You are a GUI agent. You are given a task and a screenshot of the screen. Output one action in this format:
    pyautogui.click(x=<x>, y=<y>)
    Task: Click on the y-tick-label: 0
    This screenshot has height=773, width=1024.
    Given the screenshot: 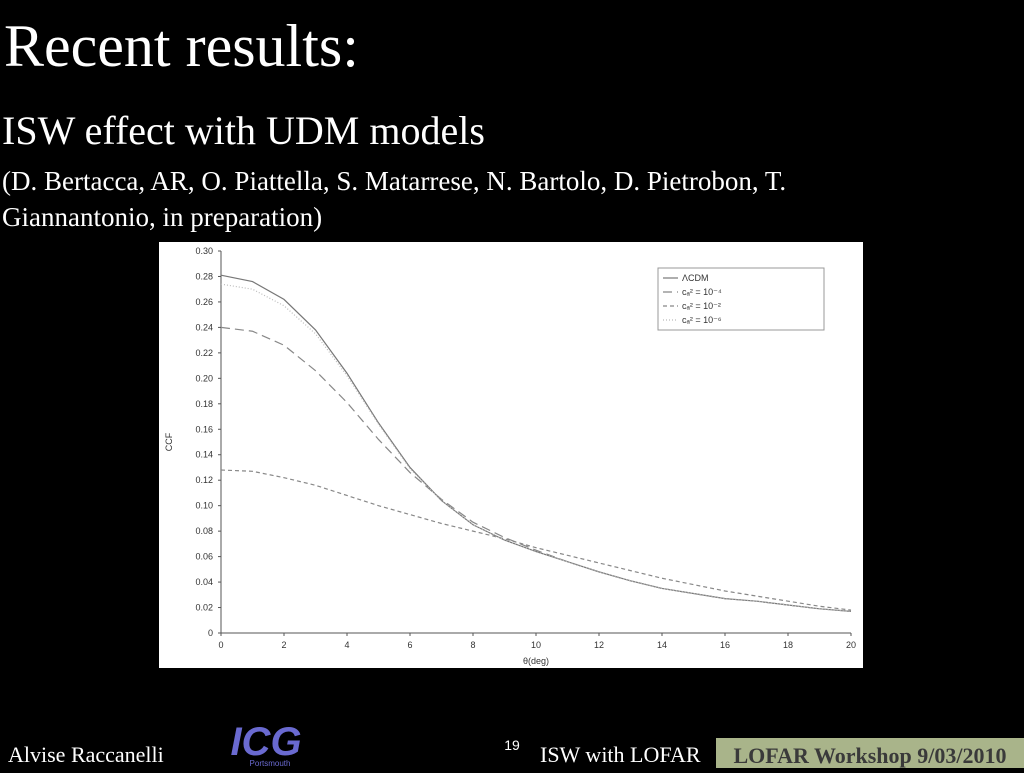 What is the action you would take?
    pyautogui.click(x=210, y=633)
    